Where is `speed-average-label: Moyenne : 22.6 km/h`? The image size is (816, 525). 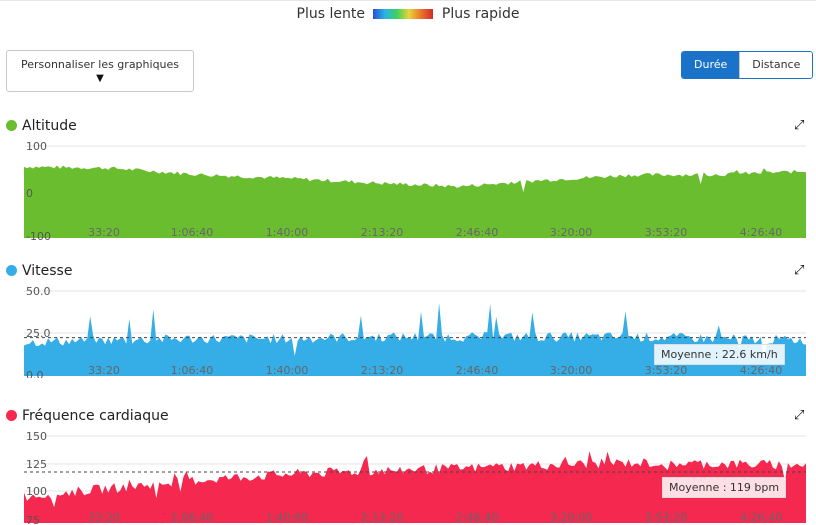 speed-average-label: Moyenne : 22.6 km/h is located at coordinates (719, 354).